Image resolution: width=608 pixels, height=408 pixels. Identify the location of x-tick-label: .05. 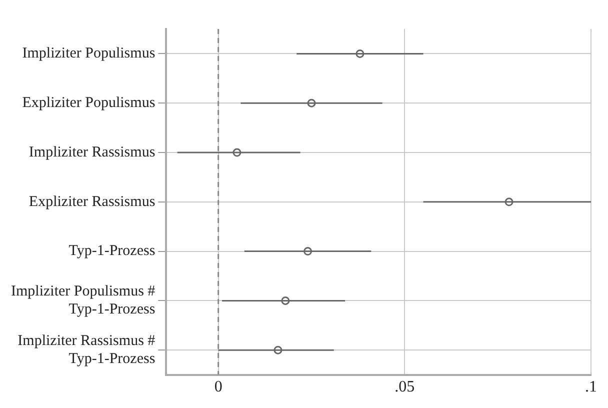
(404, 387).